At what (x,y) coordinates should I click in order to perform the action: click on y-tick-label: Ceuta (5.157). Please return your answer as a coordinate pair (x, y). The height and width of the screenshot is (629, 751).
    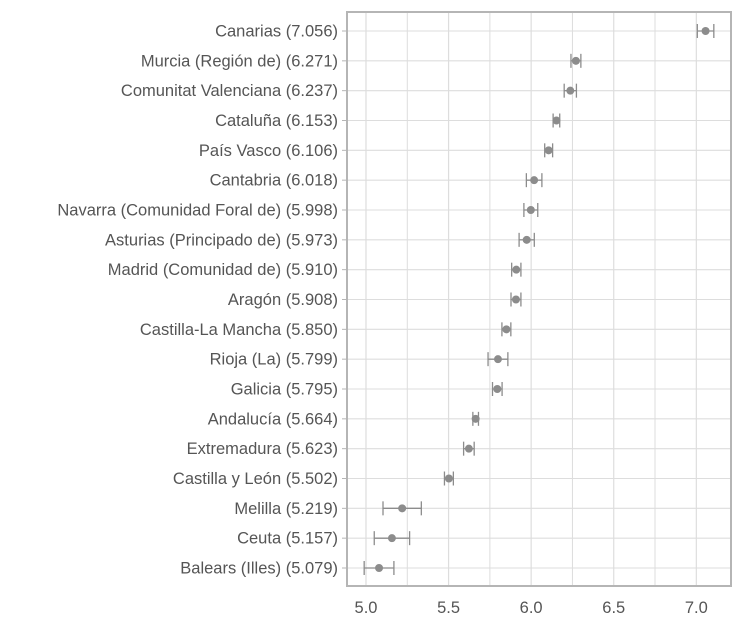
    Looking at the image, I should click on (287, 539).